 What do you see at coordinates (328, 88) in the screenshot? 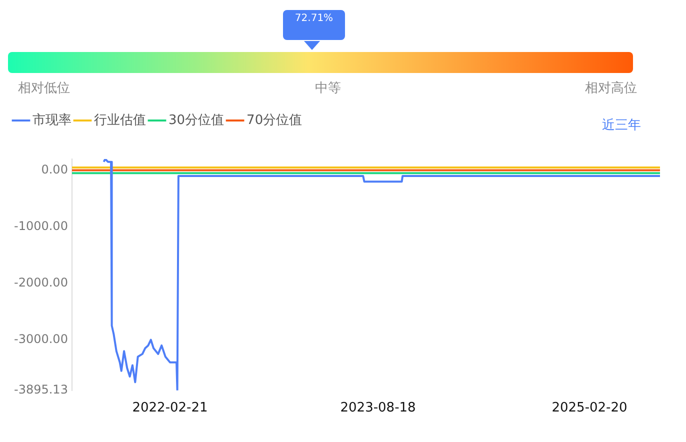
I see `text: 中等` at bounding box center [328, 88].